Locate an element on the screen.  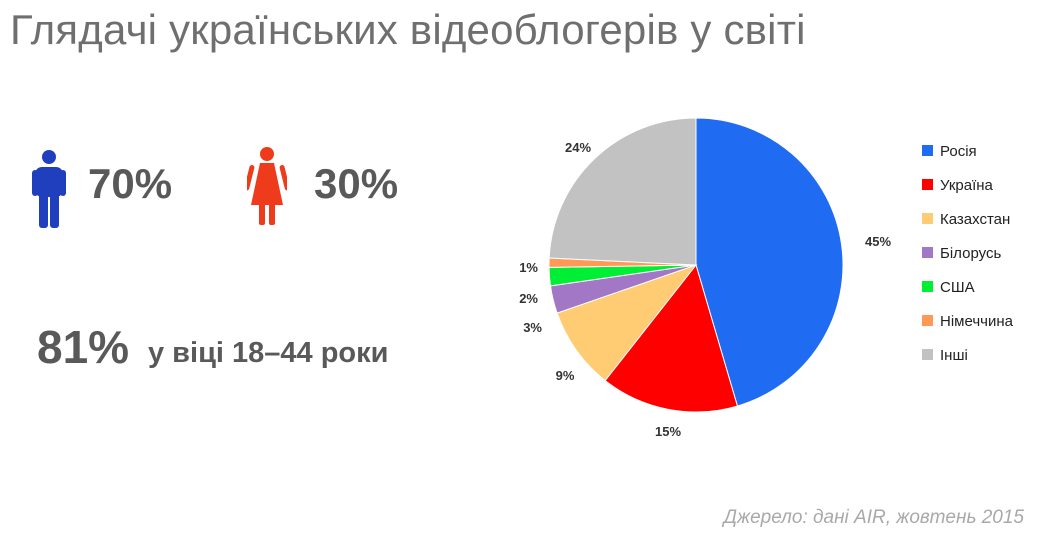
man-icon is located at coordinates (49, 189).